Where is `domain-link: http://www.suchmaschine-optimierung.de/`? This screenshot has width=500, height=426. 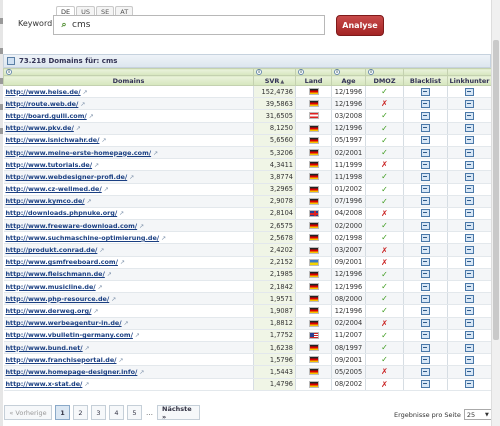
domain-link: http://www.suchmaschine-optimierung.de/ is located at coordinates (82, 237).